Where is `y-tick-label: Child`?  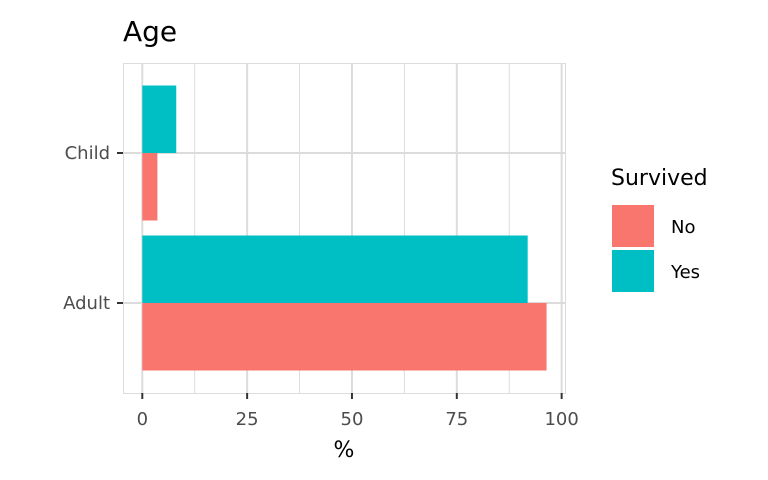
y-tick-label: Child is located at coordinates (87, 153).